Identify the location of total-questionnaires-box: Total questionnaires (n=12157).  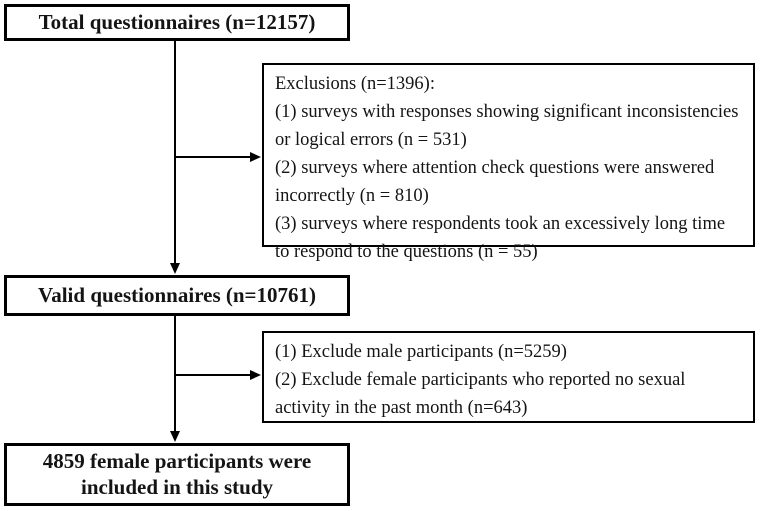
(177, 22).